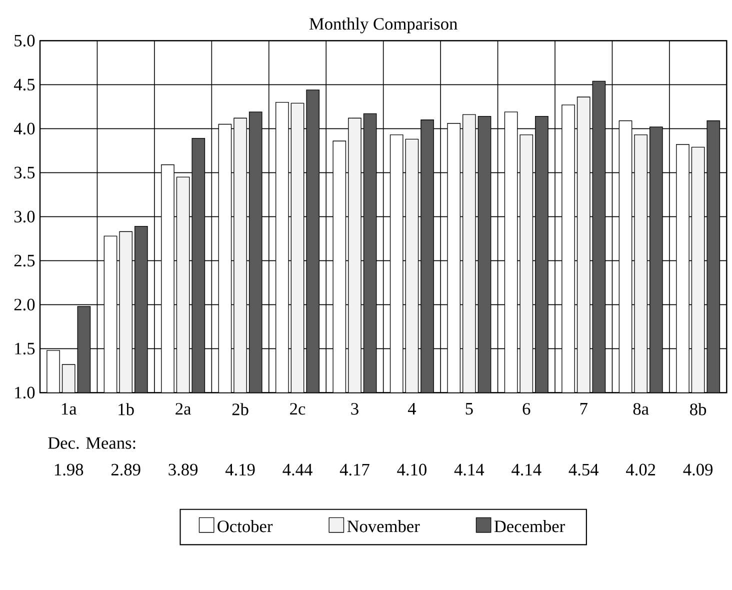  Describe the element at coordinates (298, 409) in the screenshot. I see `x-tick-label: 2c` at that location.